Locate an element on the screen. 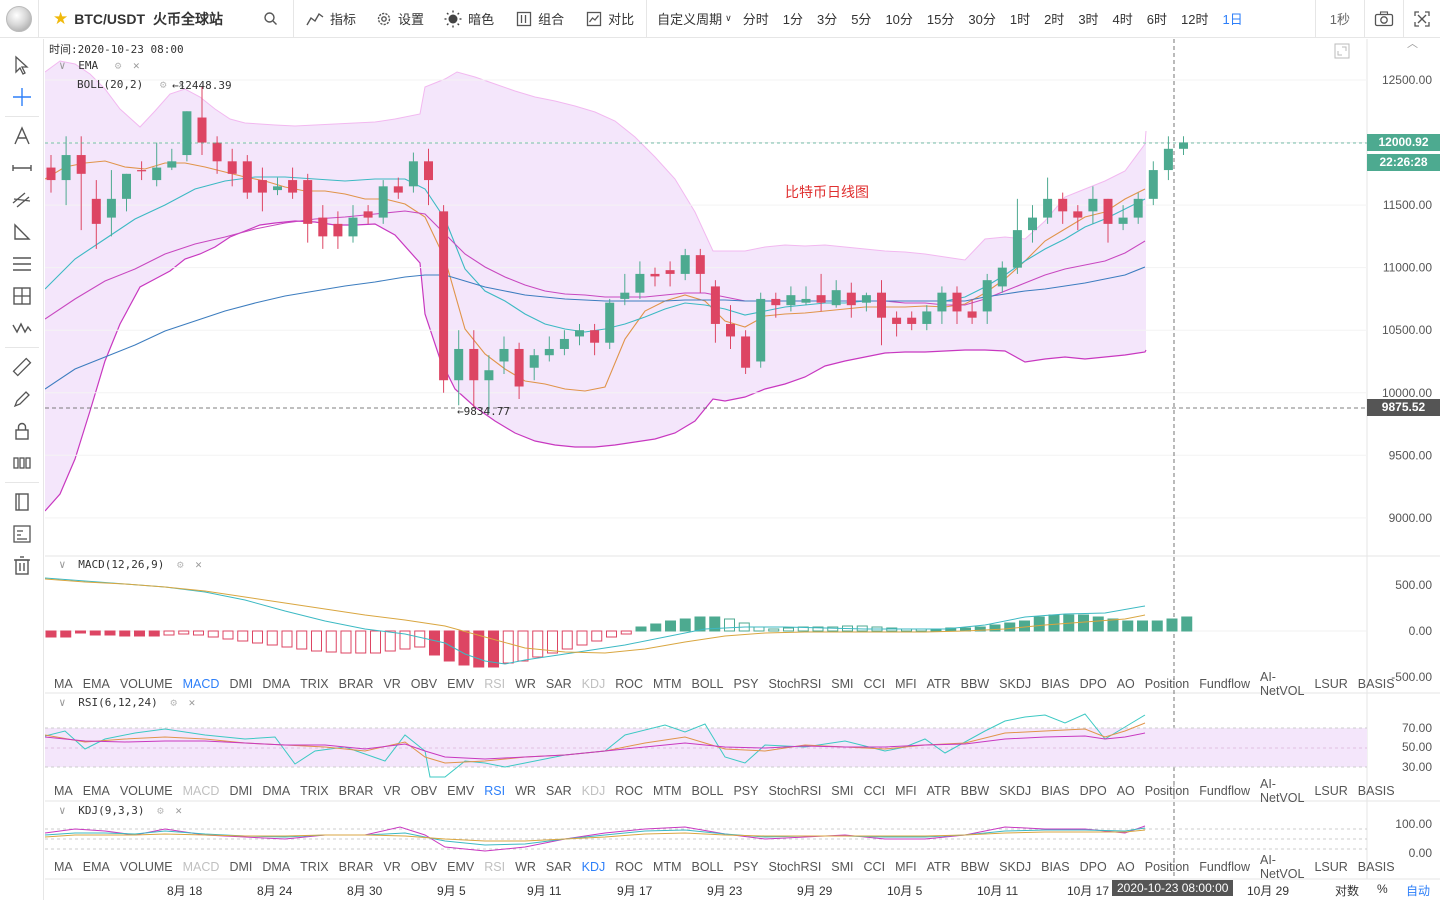 Image resolution: width=1440 pixels, height=900 pixels. log-scale-toggle: 对数 is located at coordinates (1347, 891).